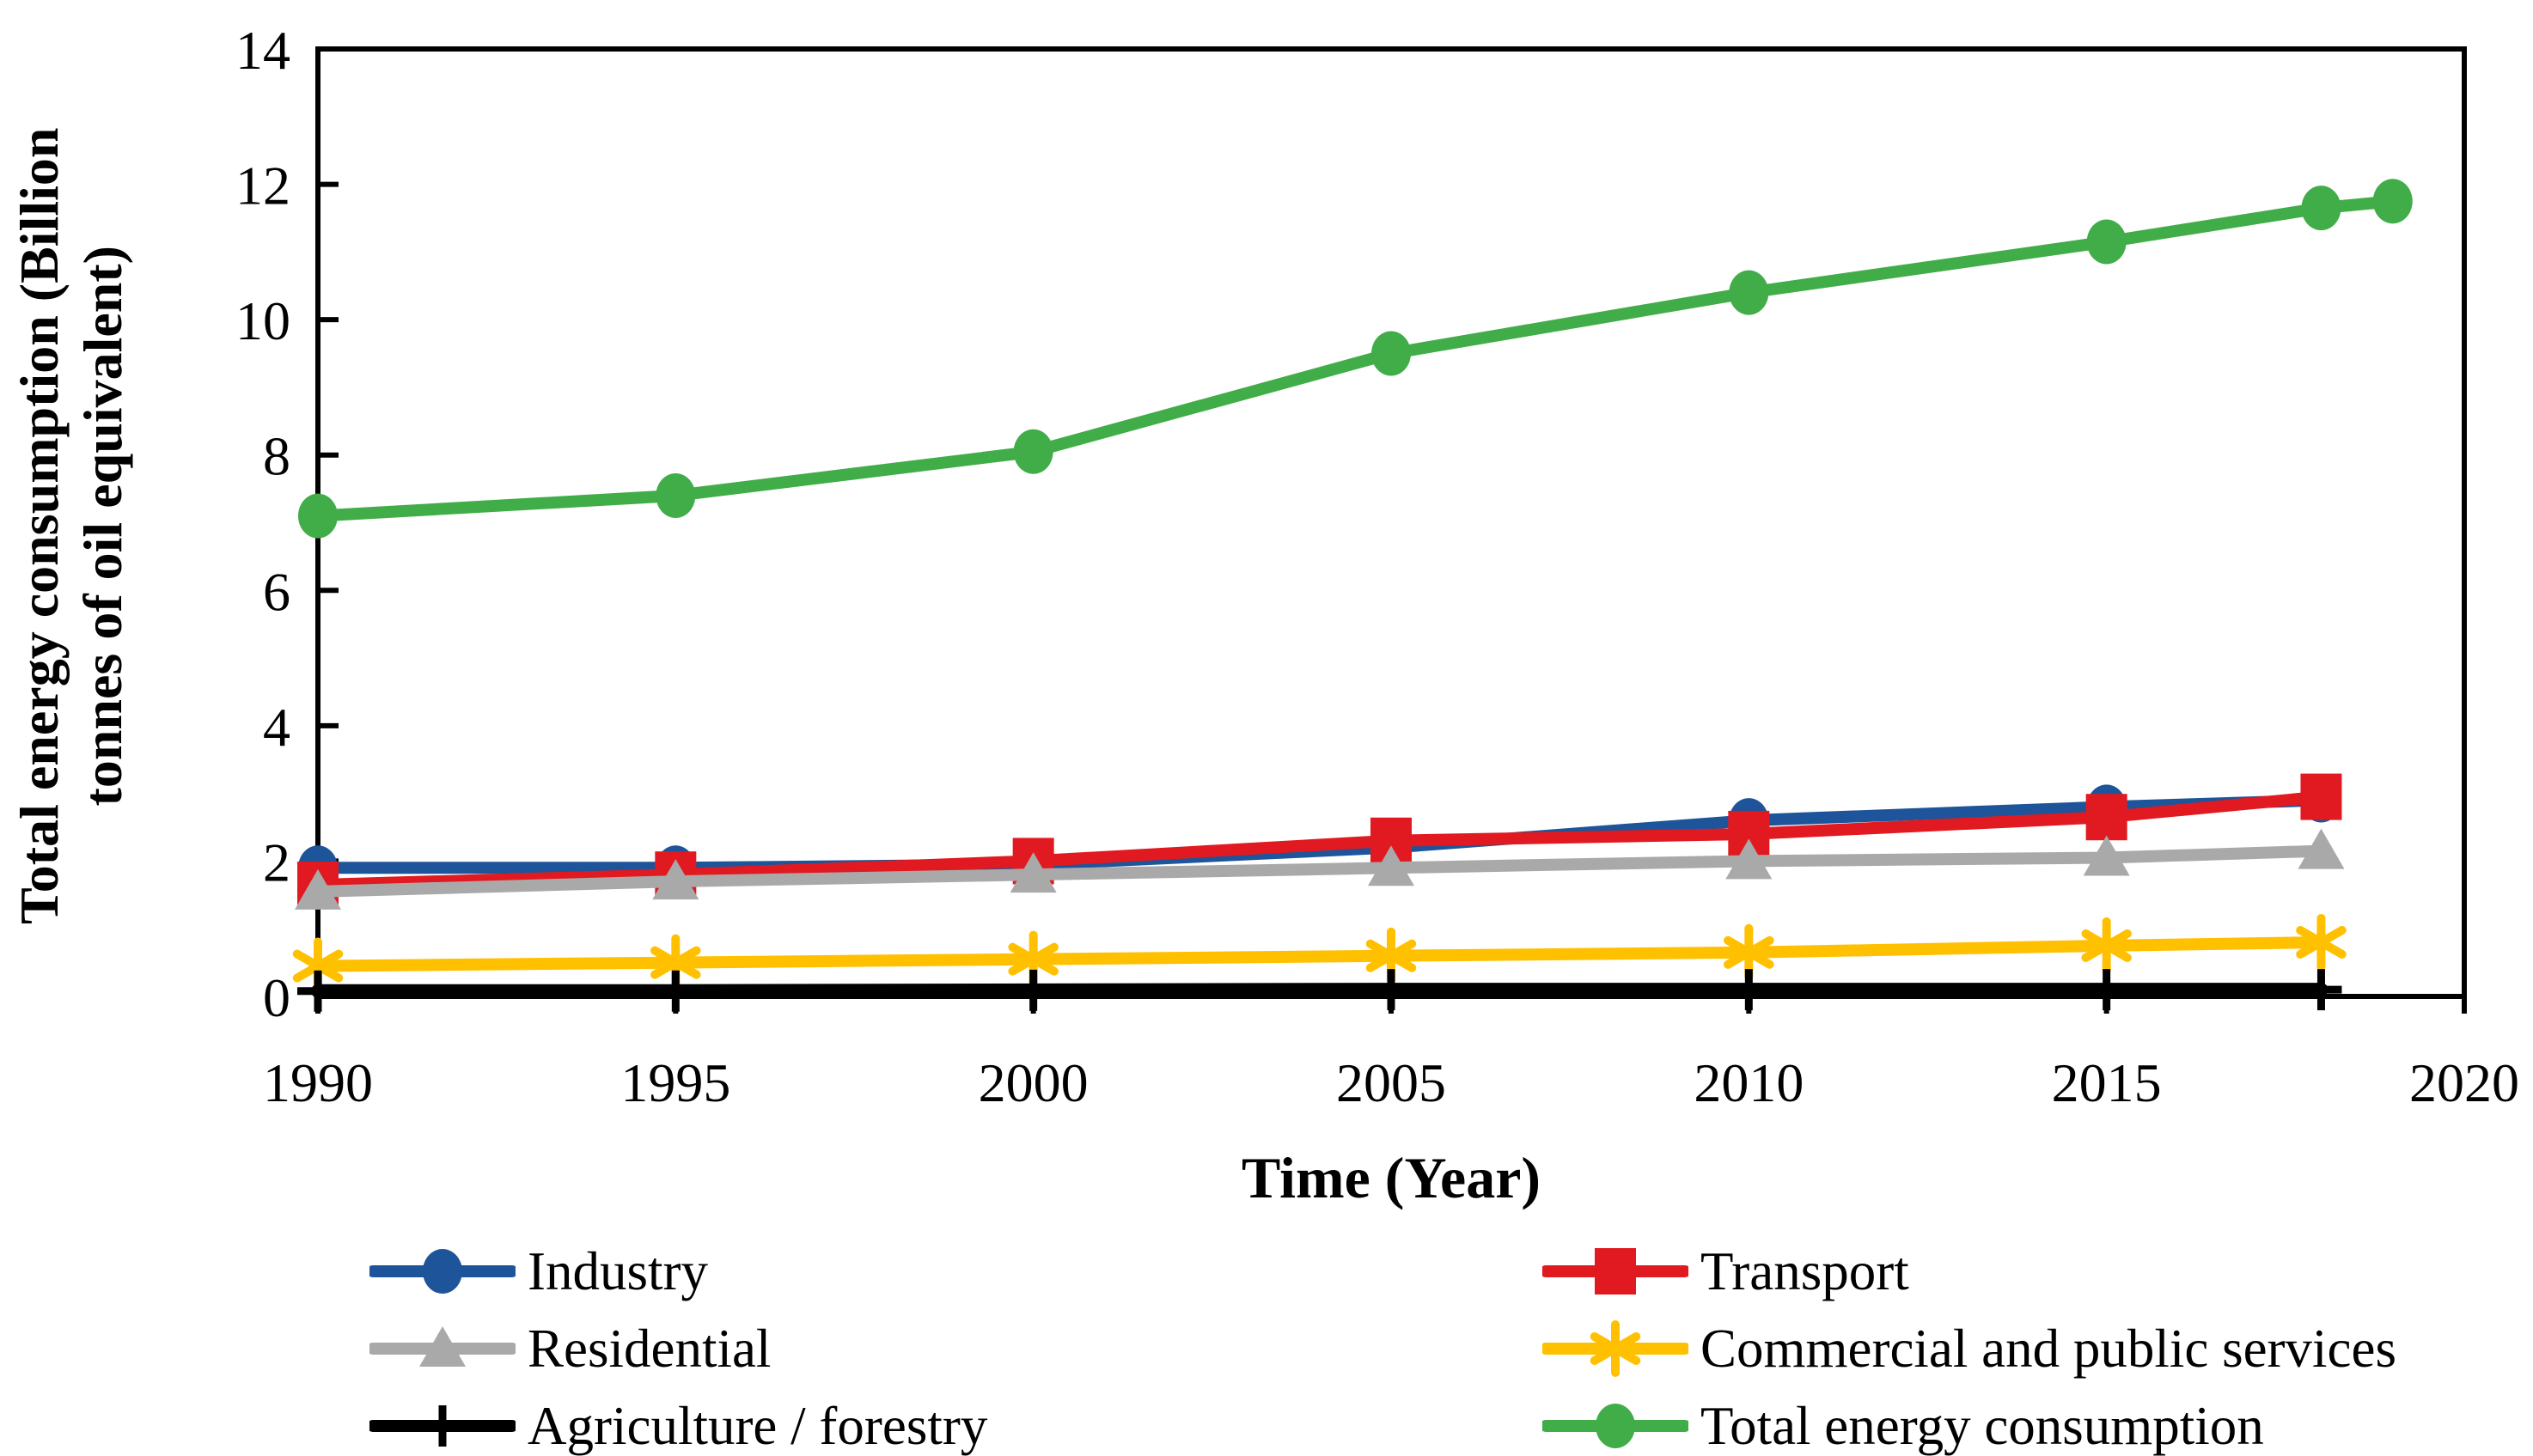 This screenshot has height=1456, width=2533. What do you see at coordinates (618, 1271) in the screenshot?
I see `legend-label-industry: Industry` at bounding box center [618, 1271].